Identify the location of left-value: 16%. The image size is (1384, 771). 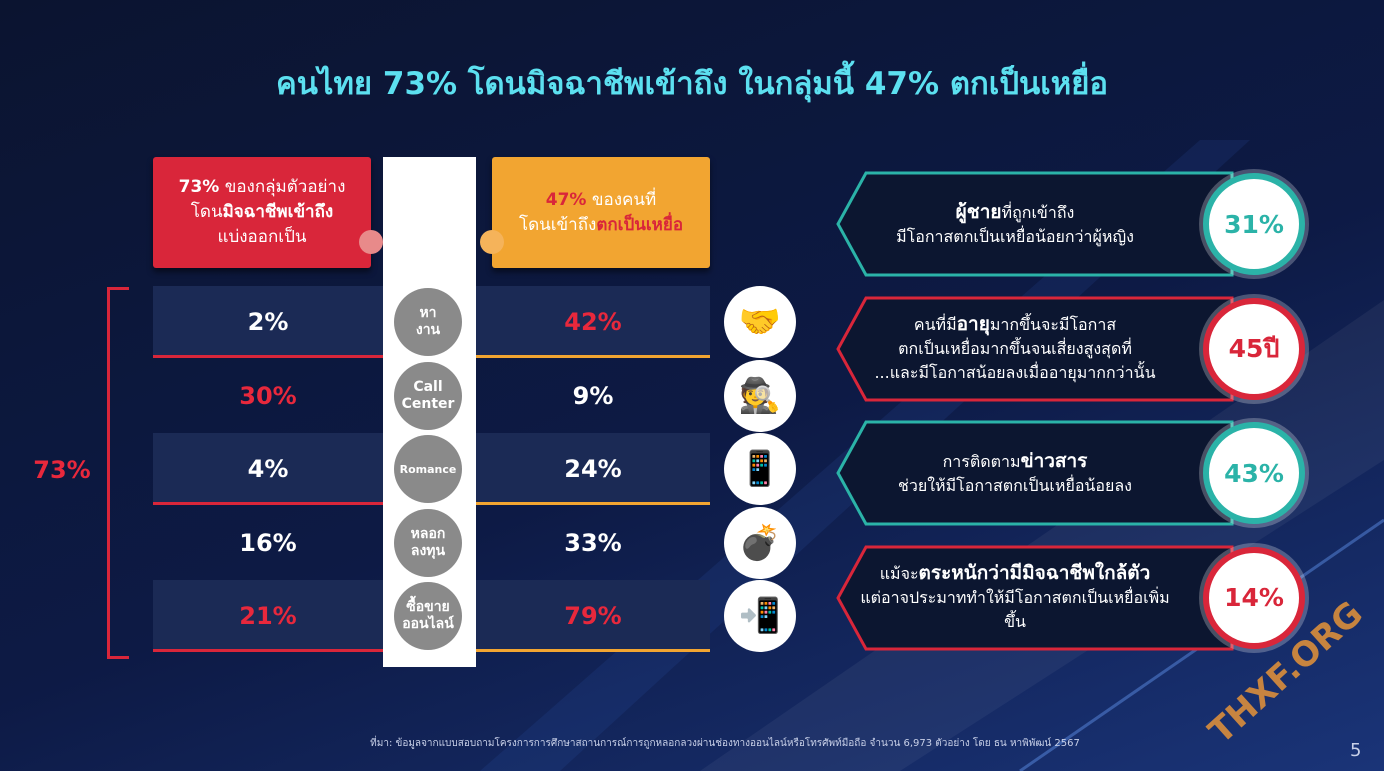
(268, 542).